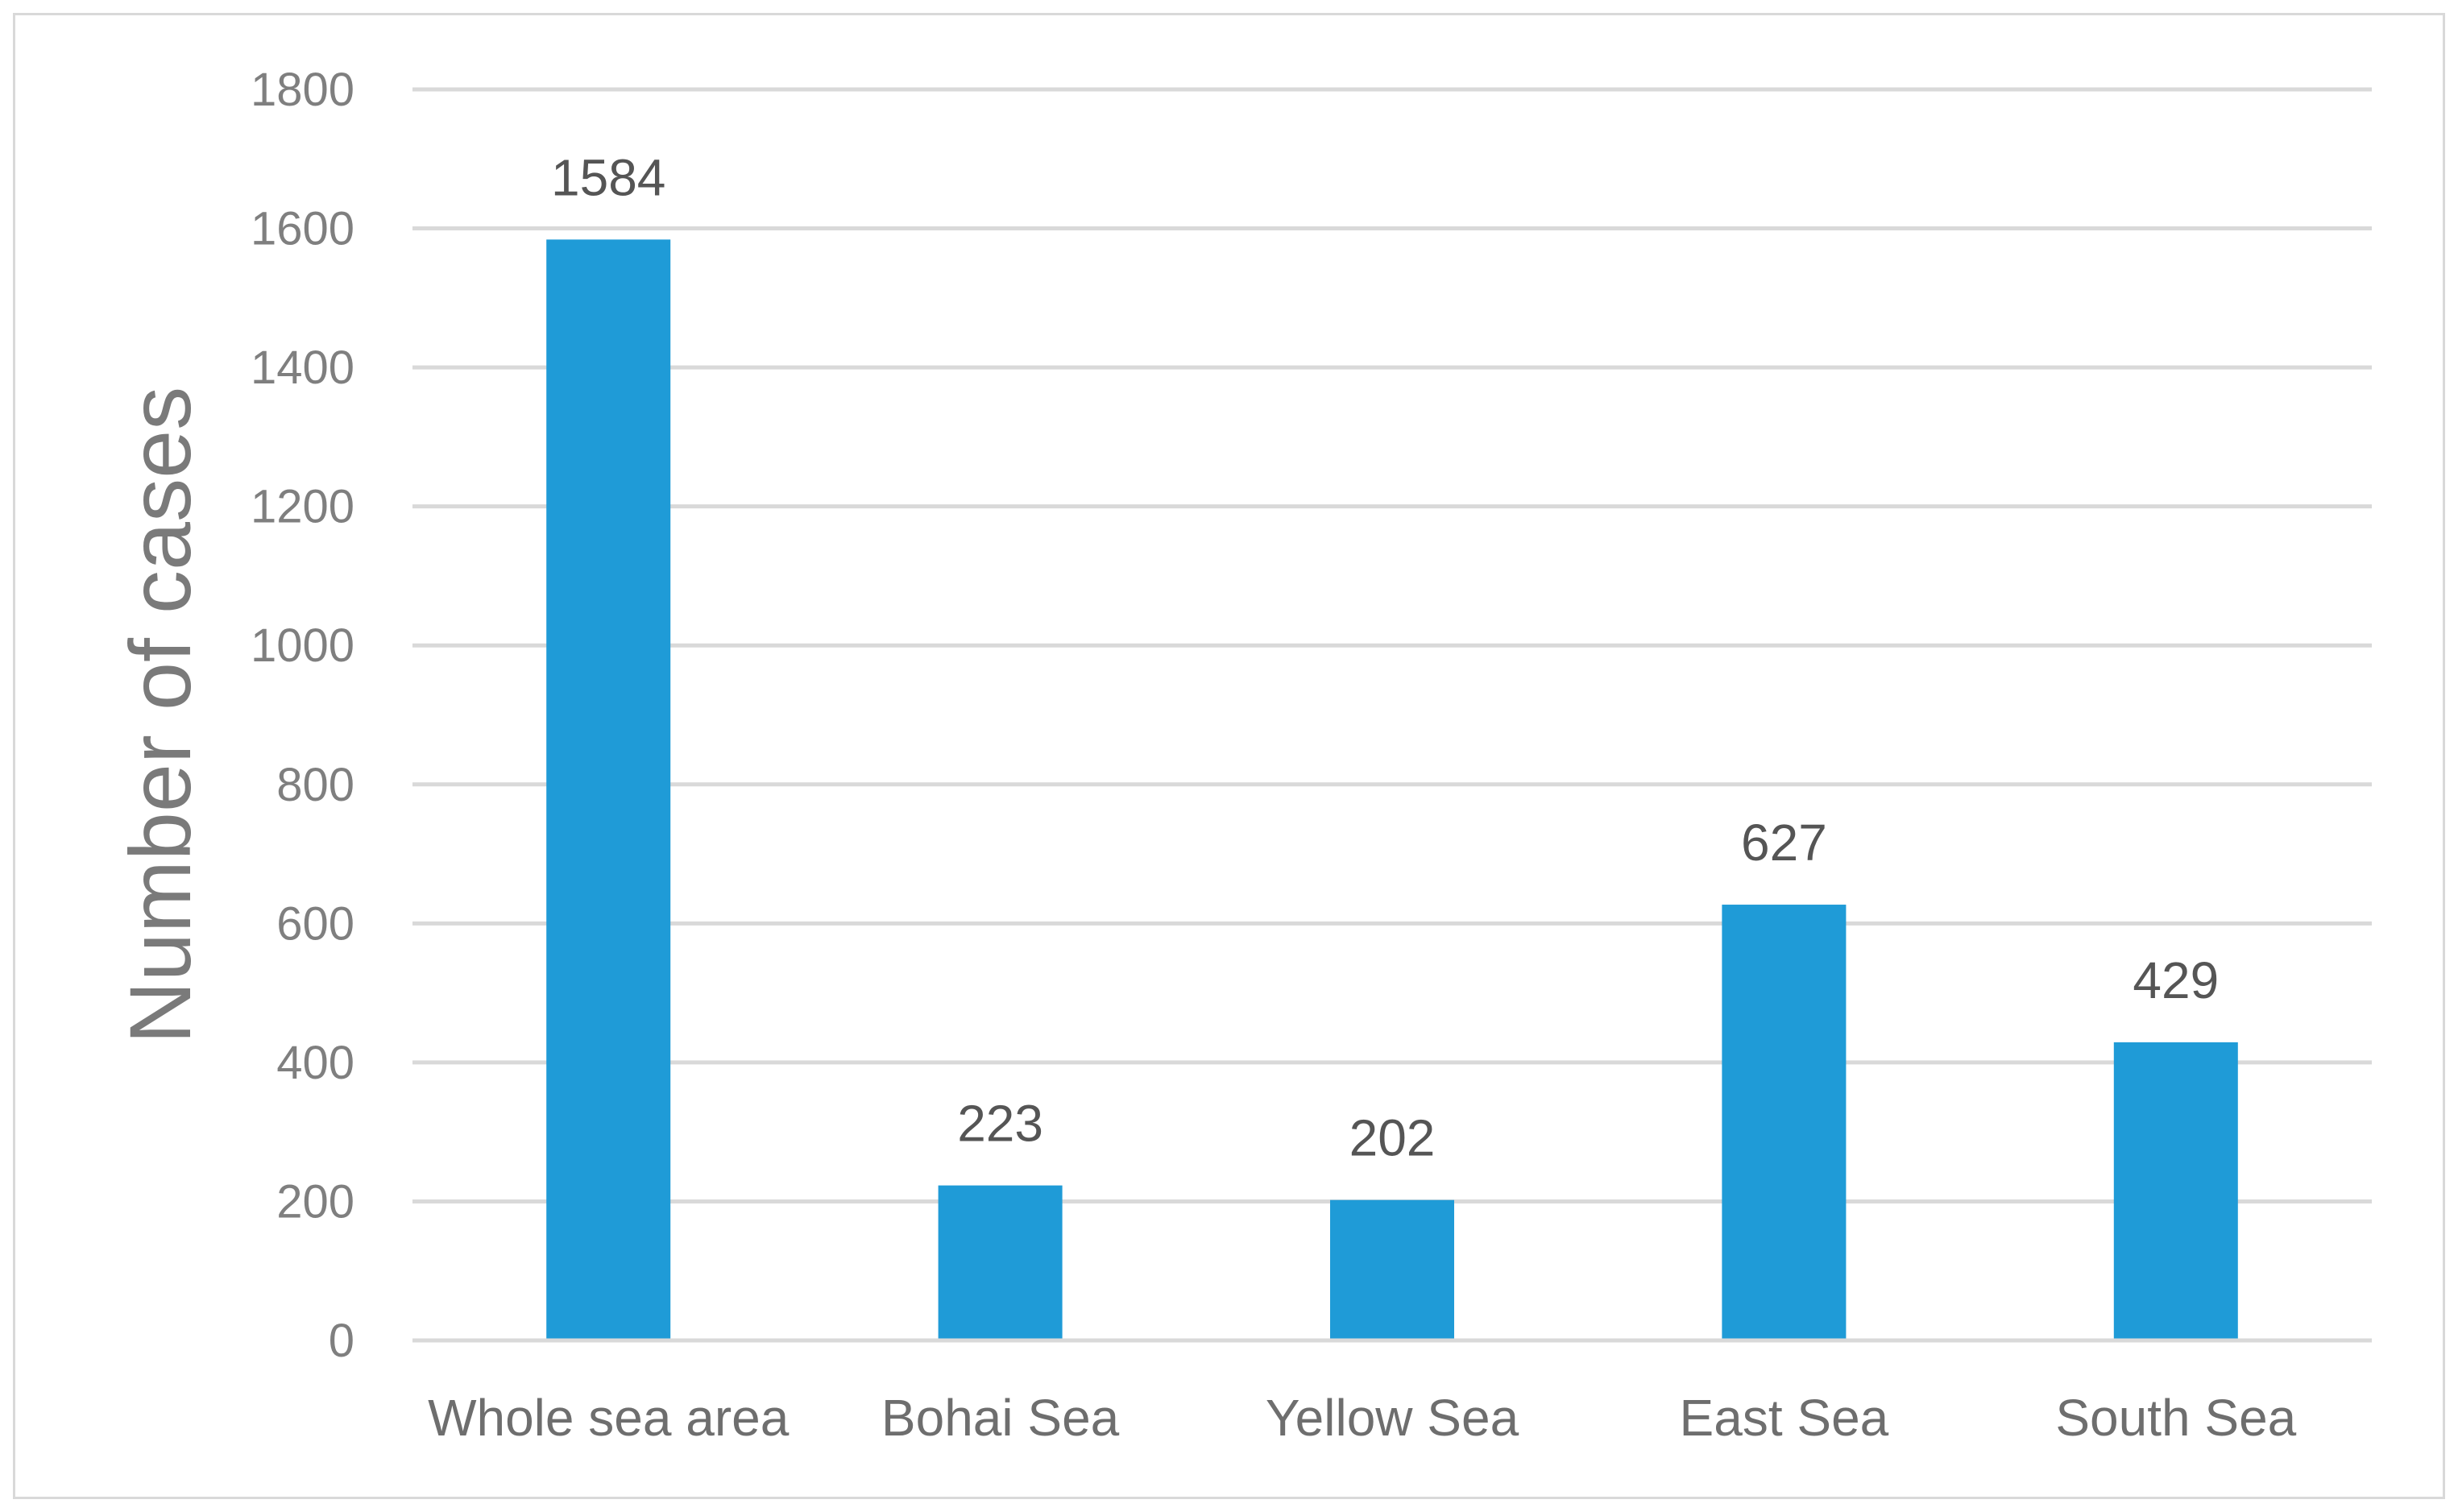 The image size is (2458, 1512). Describe the element at coordinates (1784, 843) in the screenshot. I see `data-label: 627` at that location.